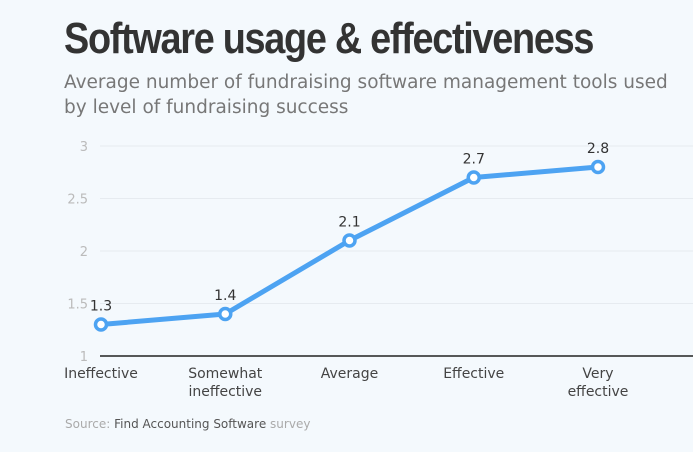  Describe the element at coordinates (290, 424) in the screenshot. I see `source-suffix: survey` at that location.